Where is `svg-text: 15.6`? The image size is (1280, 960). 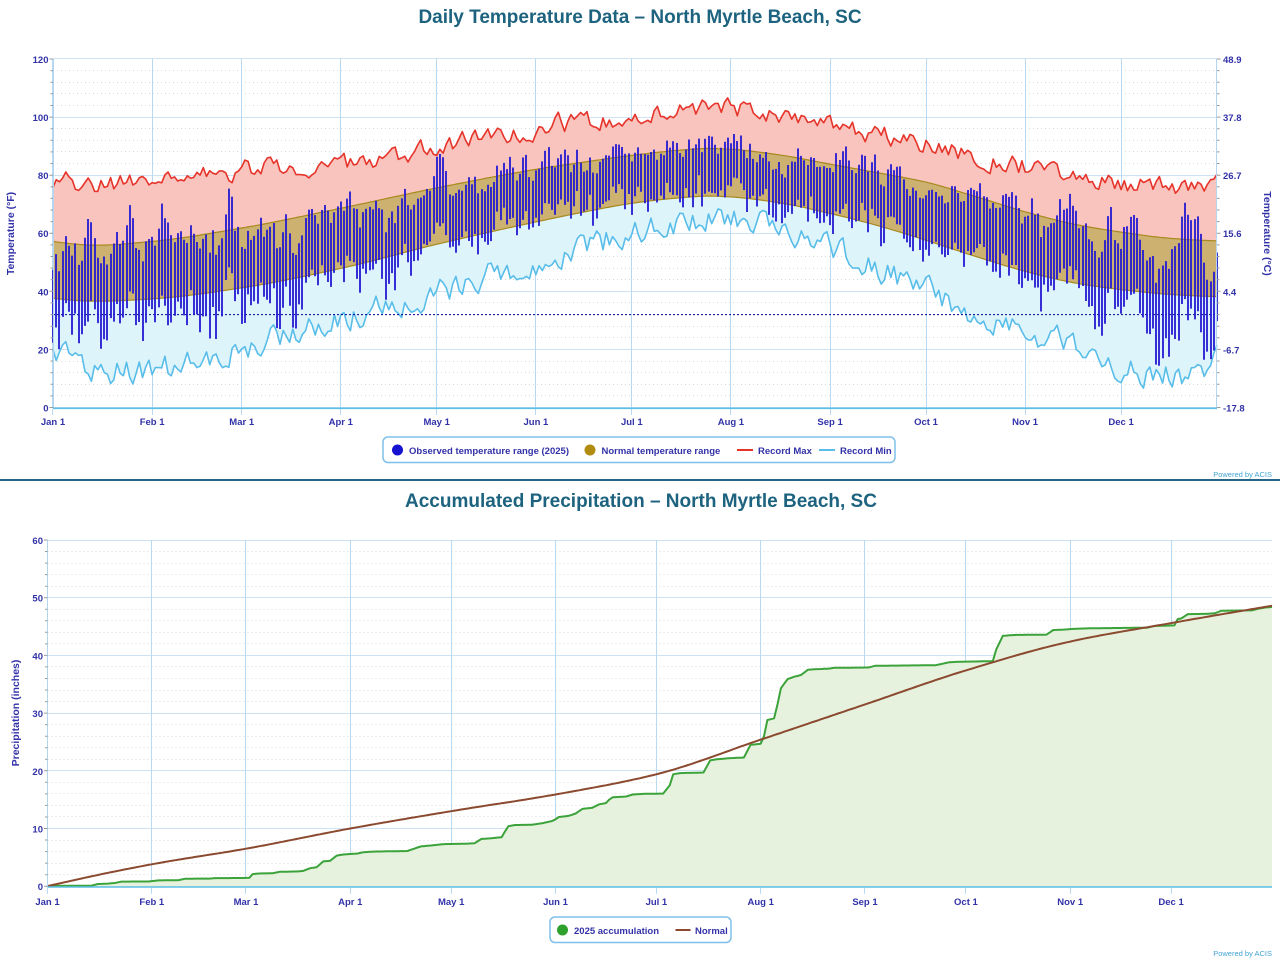
svg-text: 15.6 is located at coordinates (1232, 234).